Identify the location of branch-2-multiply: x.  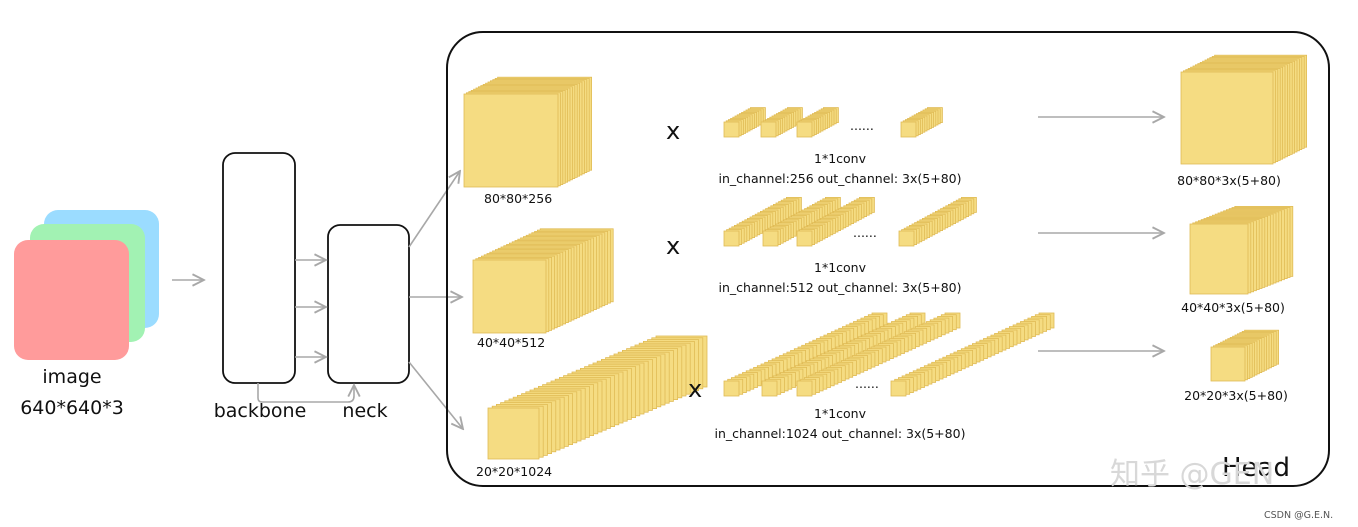
(673, 246).